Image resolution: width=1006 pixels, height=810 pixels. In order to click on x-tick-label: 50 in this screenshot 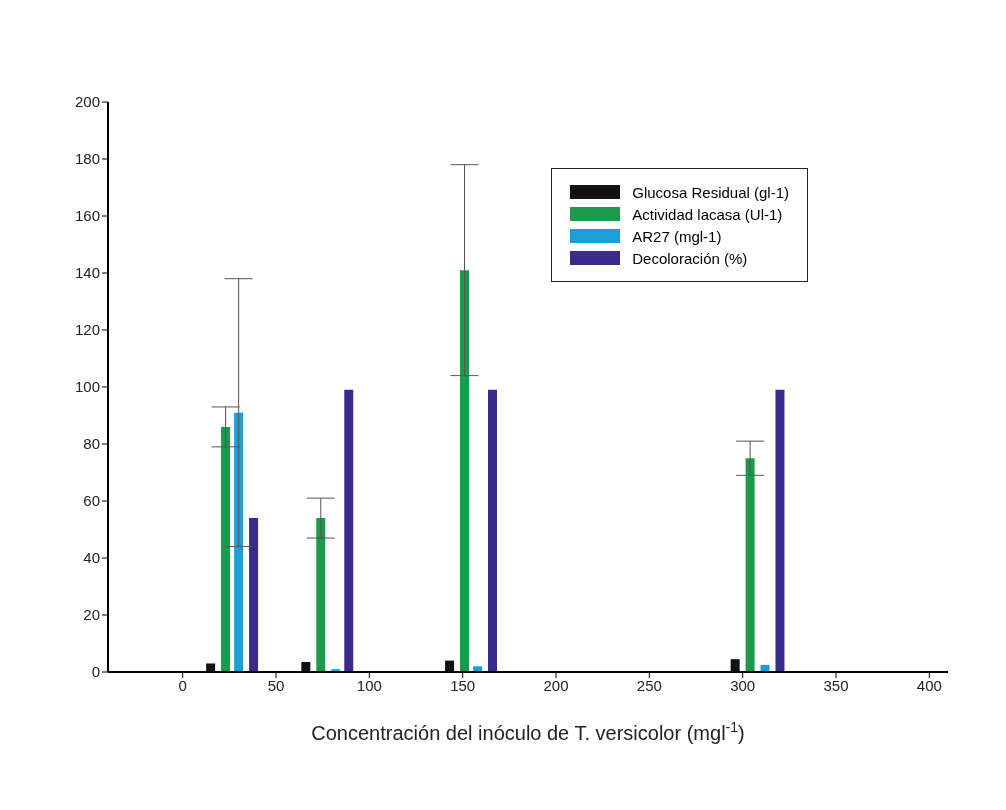, I will do `click(276, 685)`.